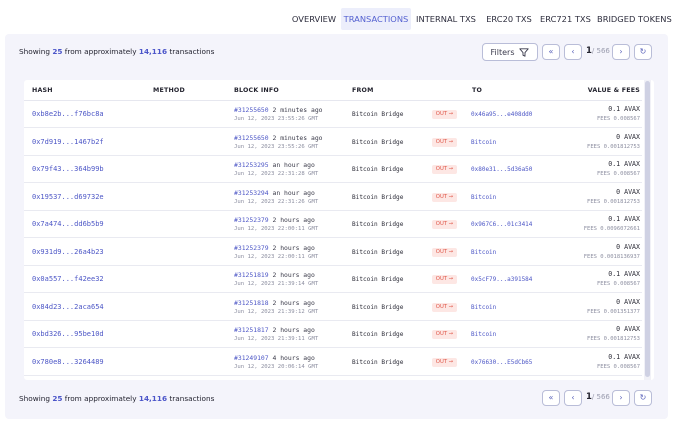 The width and height of the screenshot is (680, 425). What do you see at coordinates (68, 306) in the screenshot?
I see `tx-hash-link: 0x84d23...2aca654` at bounding box center [68, 306].